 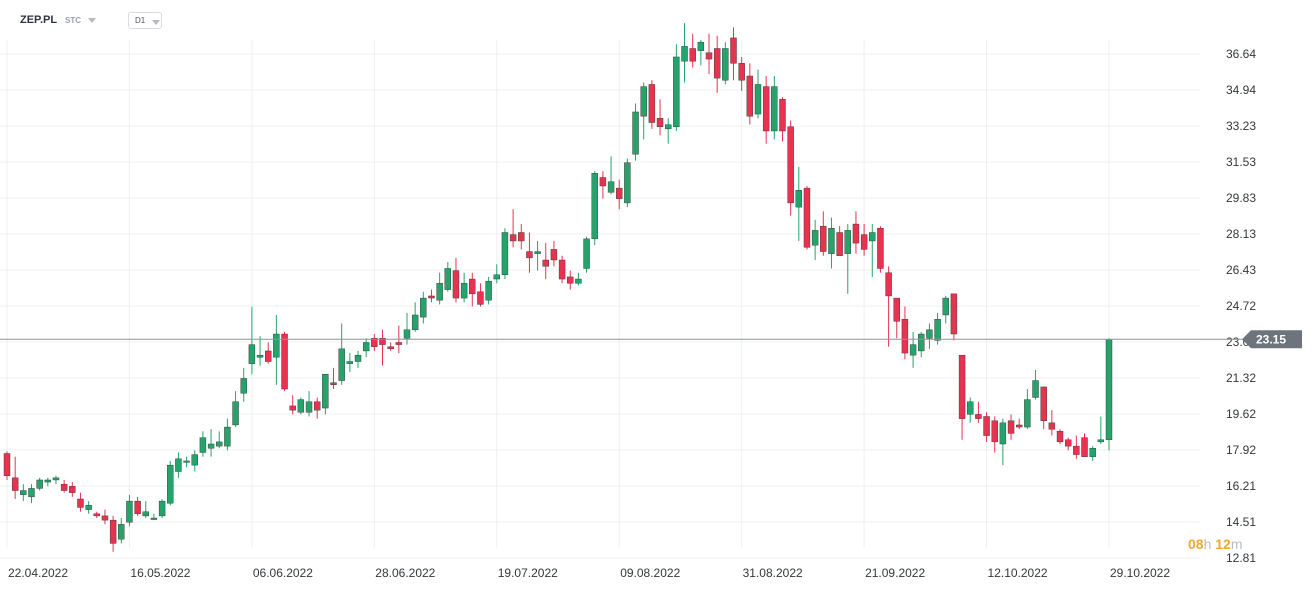 I want to click on chevron-down-icon, so click(x=92, y=20).